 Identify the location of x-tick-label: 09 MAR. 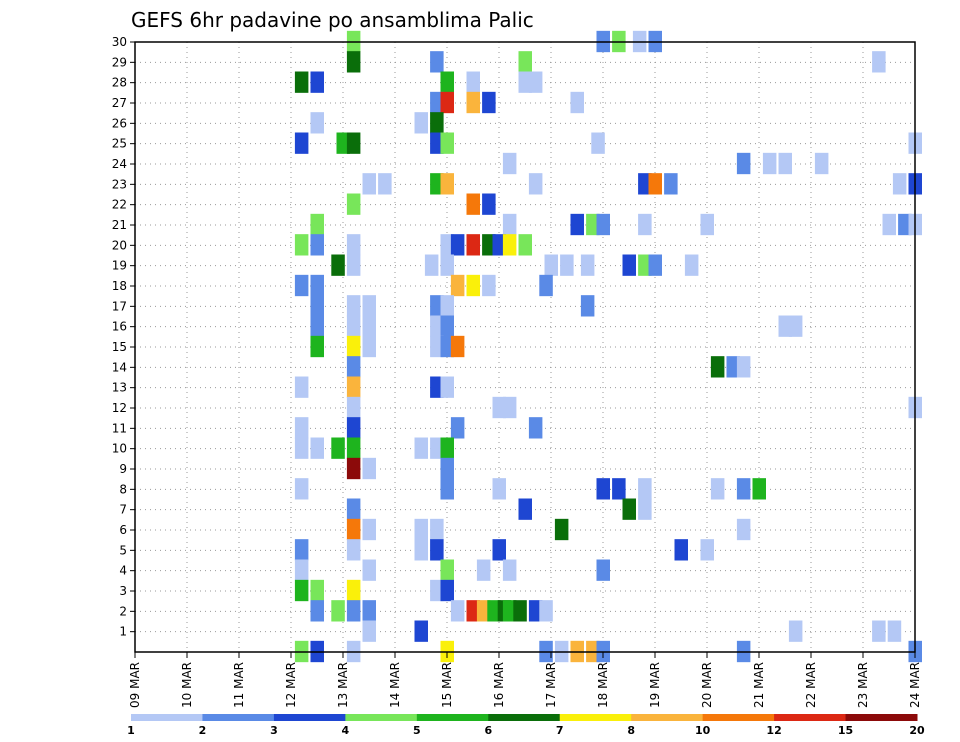
(135, 685).